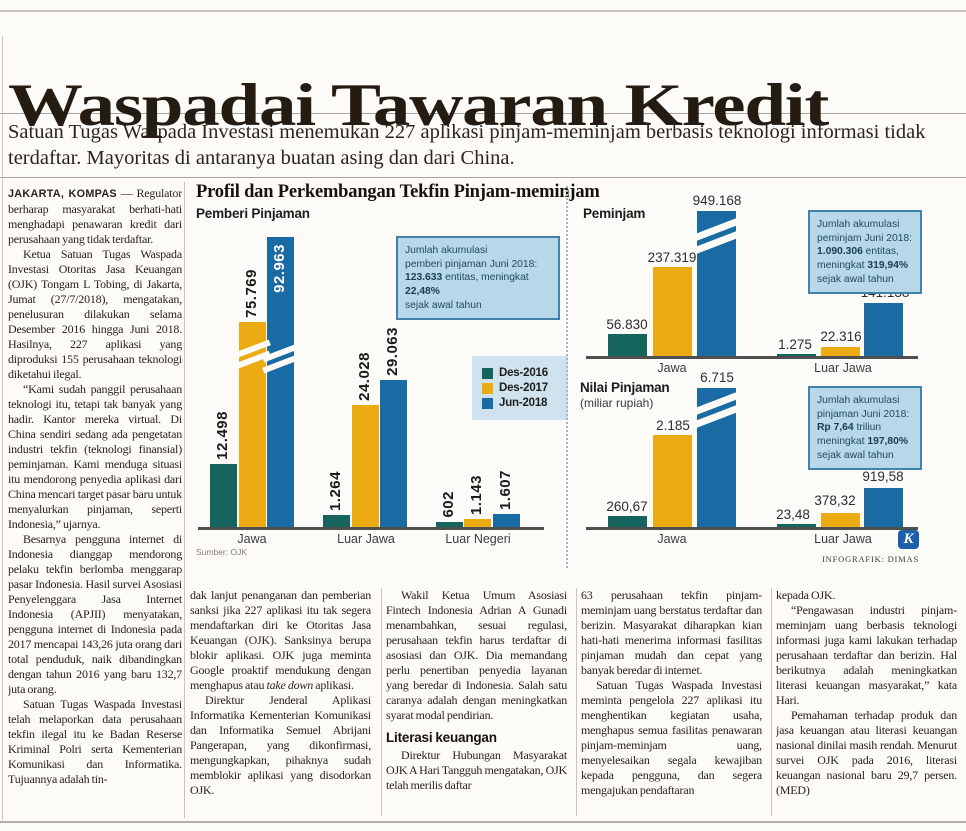 The width and height of the screenshot is (966, 831). What do you see at coordinates (614, 213) in the screenshot?
I see `chart-title-peminjam: Peminjam` at bounding box center [614, 213].